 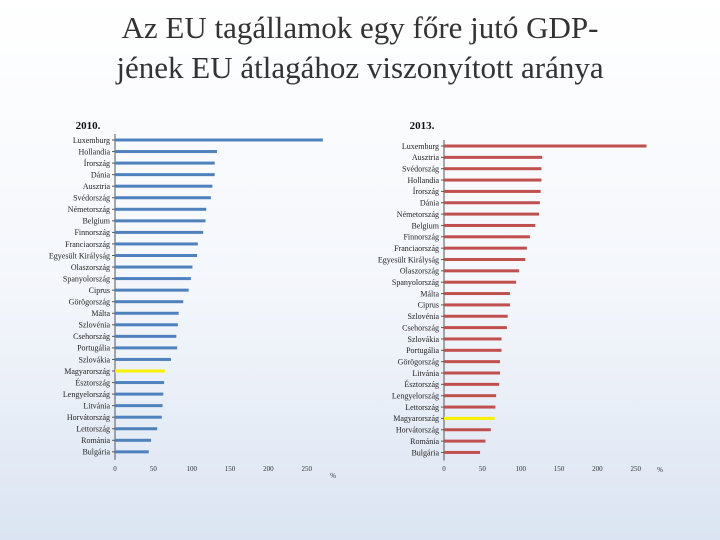 I want to click on right-chart-title: 2013., so click(x=422, y=126).